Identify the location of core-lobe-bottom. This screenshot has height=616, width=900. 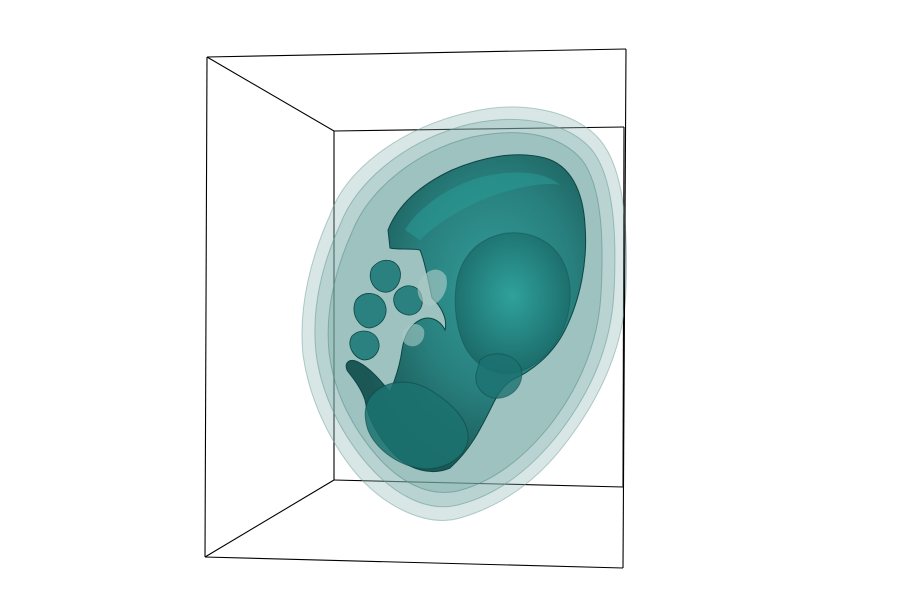
(416, 425).